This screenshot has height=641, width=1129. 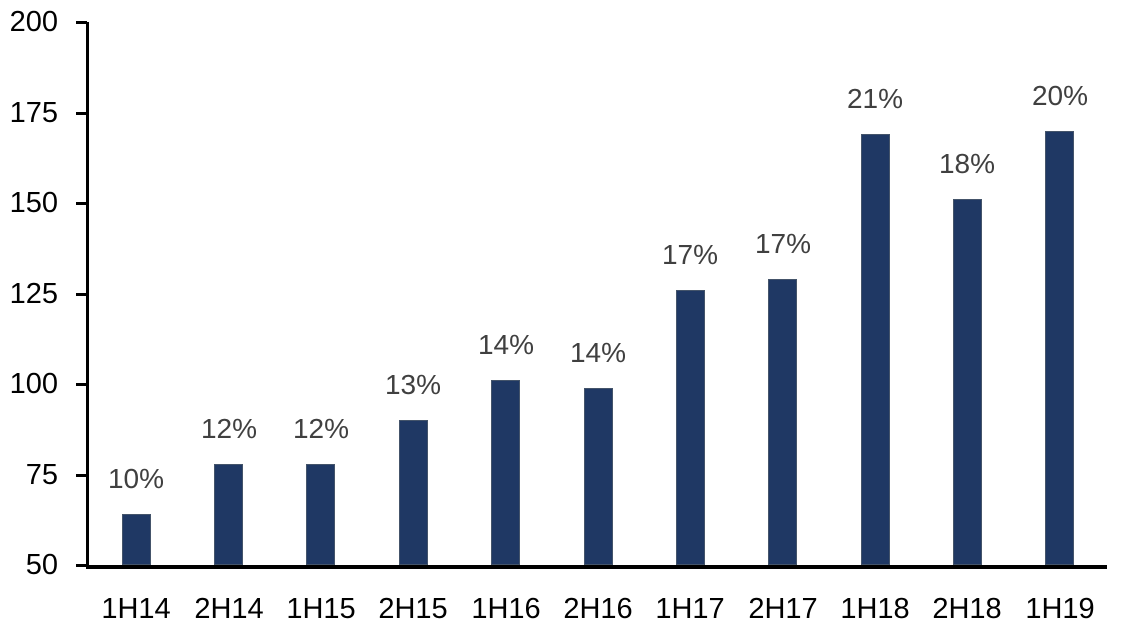 What do you see at coordinates (87, 295) in the screenshot?
I see `y-axis-line` at bounding box center [87, 295].